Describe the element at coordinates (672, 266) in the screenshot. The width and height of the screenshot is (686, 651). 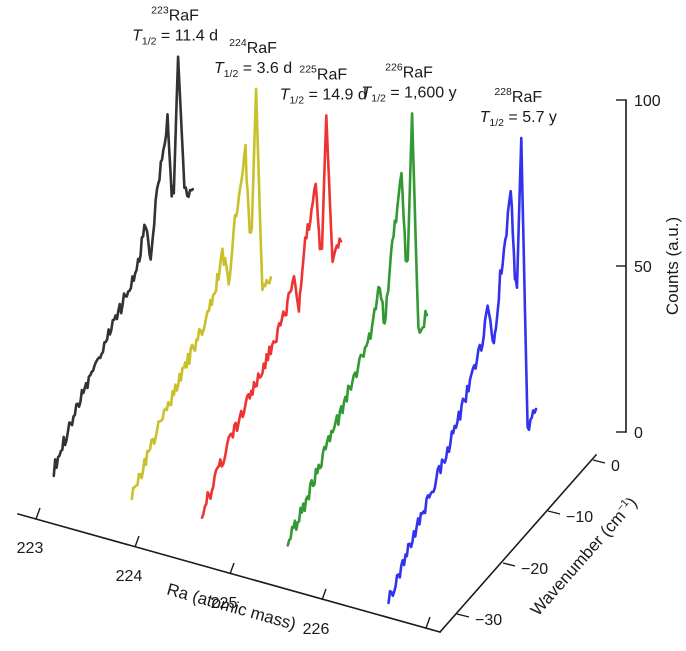
I see `counts-axis-label: Counts (a.u.)` at that location.